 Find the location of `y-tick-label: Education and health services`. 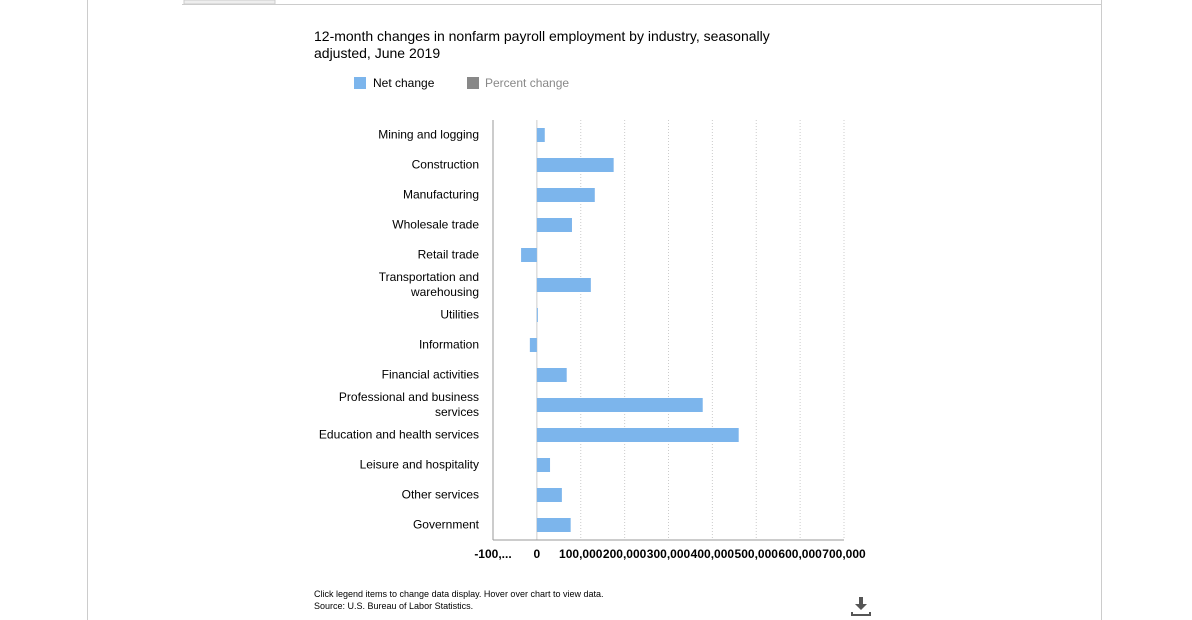

y-tick-label: Education and health services is located at coordinates (398, 434).